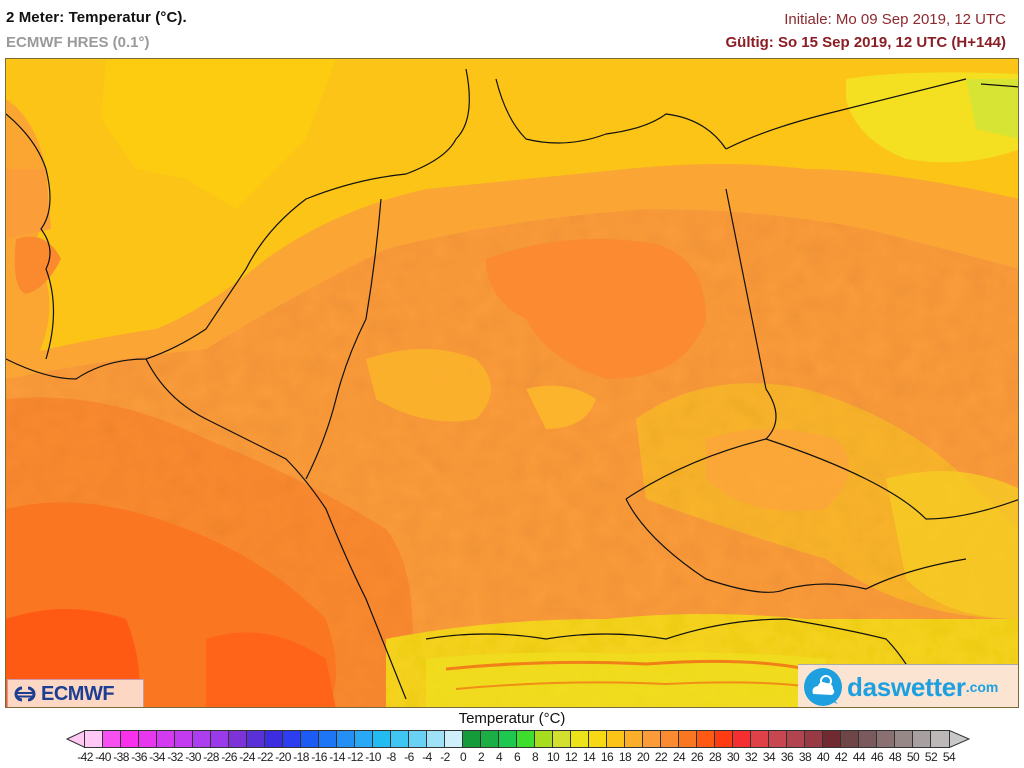  What do you see at coordinates (931, 757) in the screenshot?
I see `colorbar-tick-label: 52` at bounding box center [931, 757].